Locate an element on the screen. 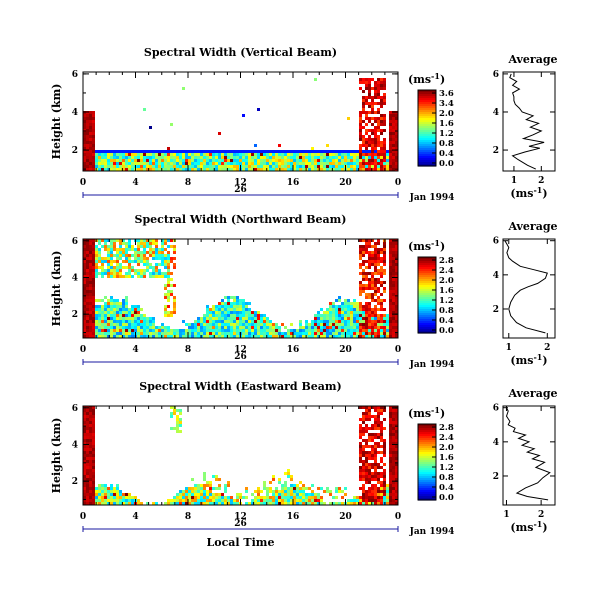  x-tick-label: 12 is located at coordinates (240, 350).